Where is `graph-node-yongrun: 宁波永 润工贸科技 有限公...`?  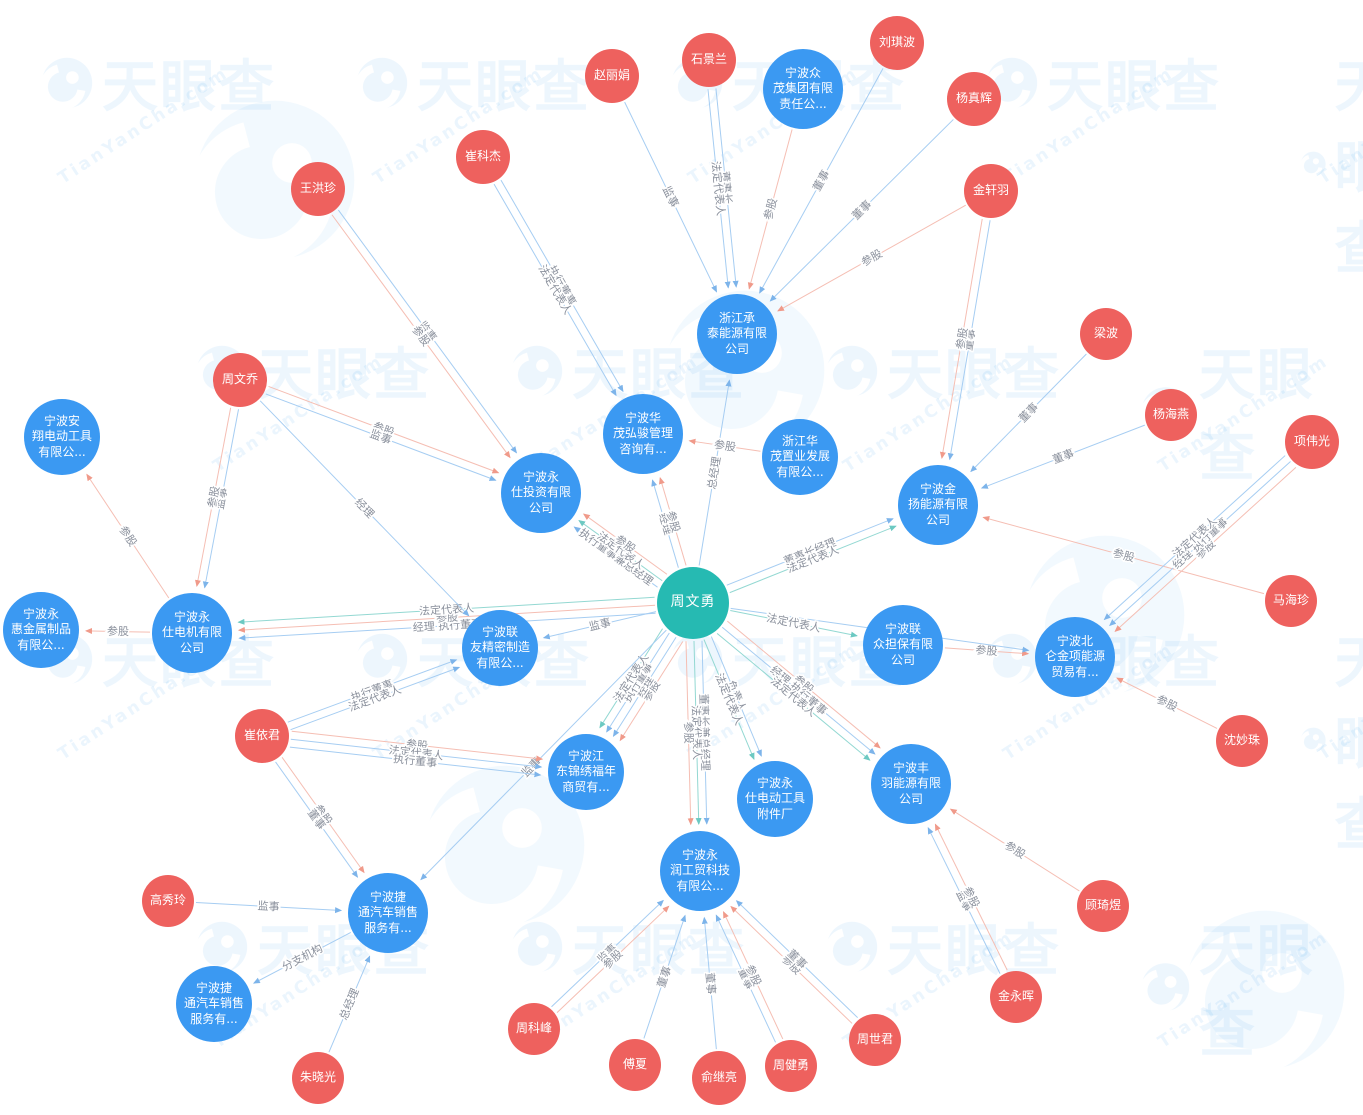
graph-node-yongrun: 宁波永 润工贸科技 有限公... is located at coordinates (700, 871).